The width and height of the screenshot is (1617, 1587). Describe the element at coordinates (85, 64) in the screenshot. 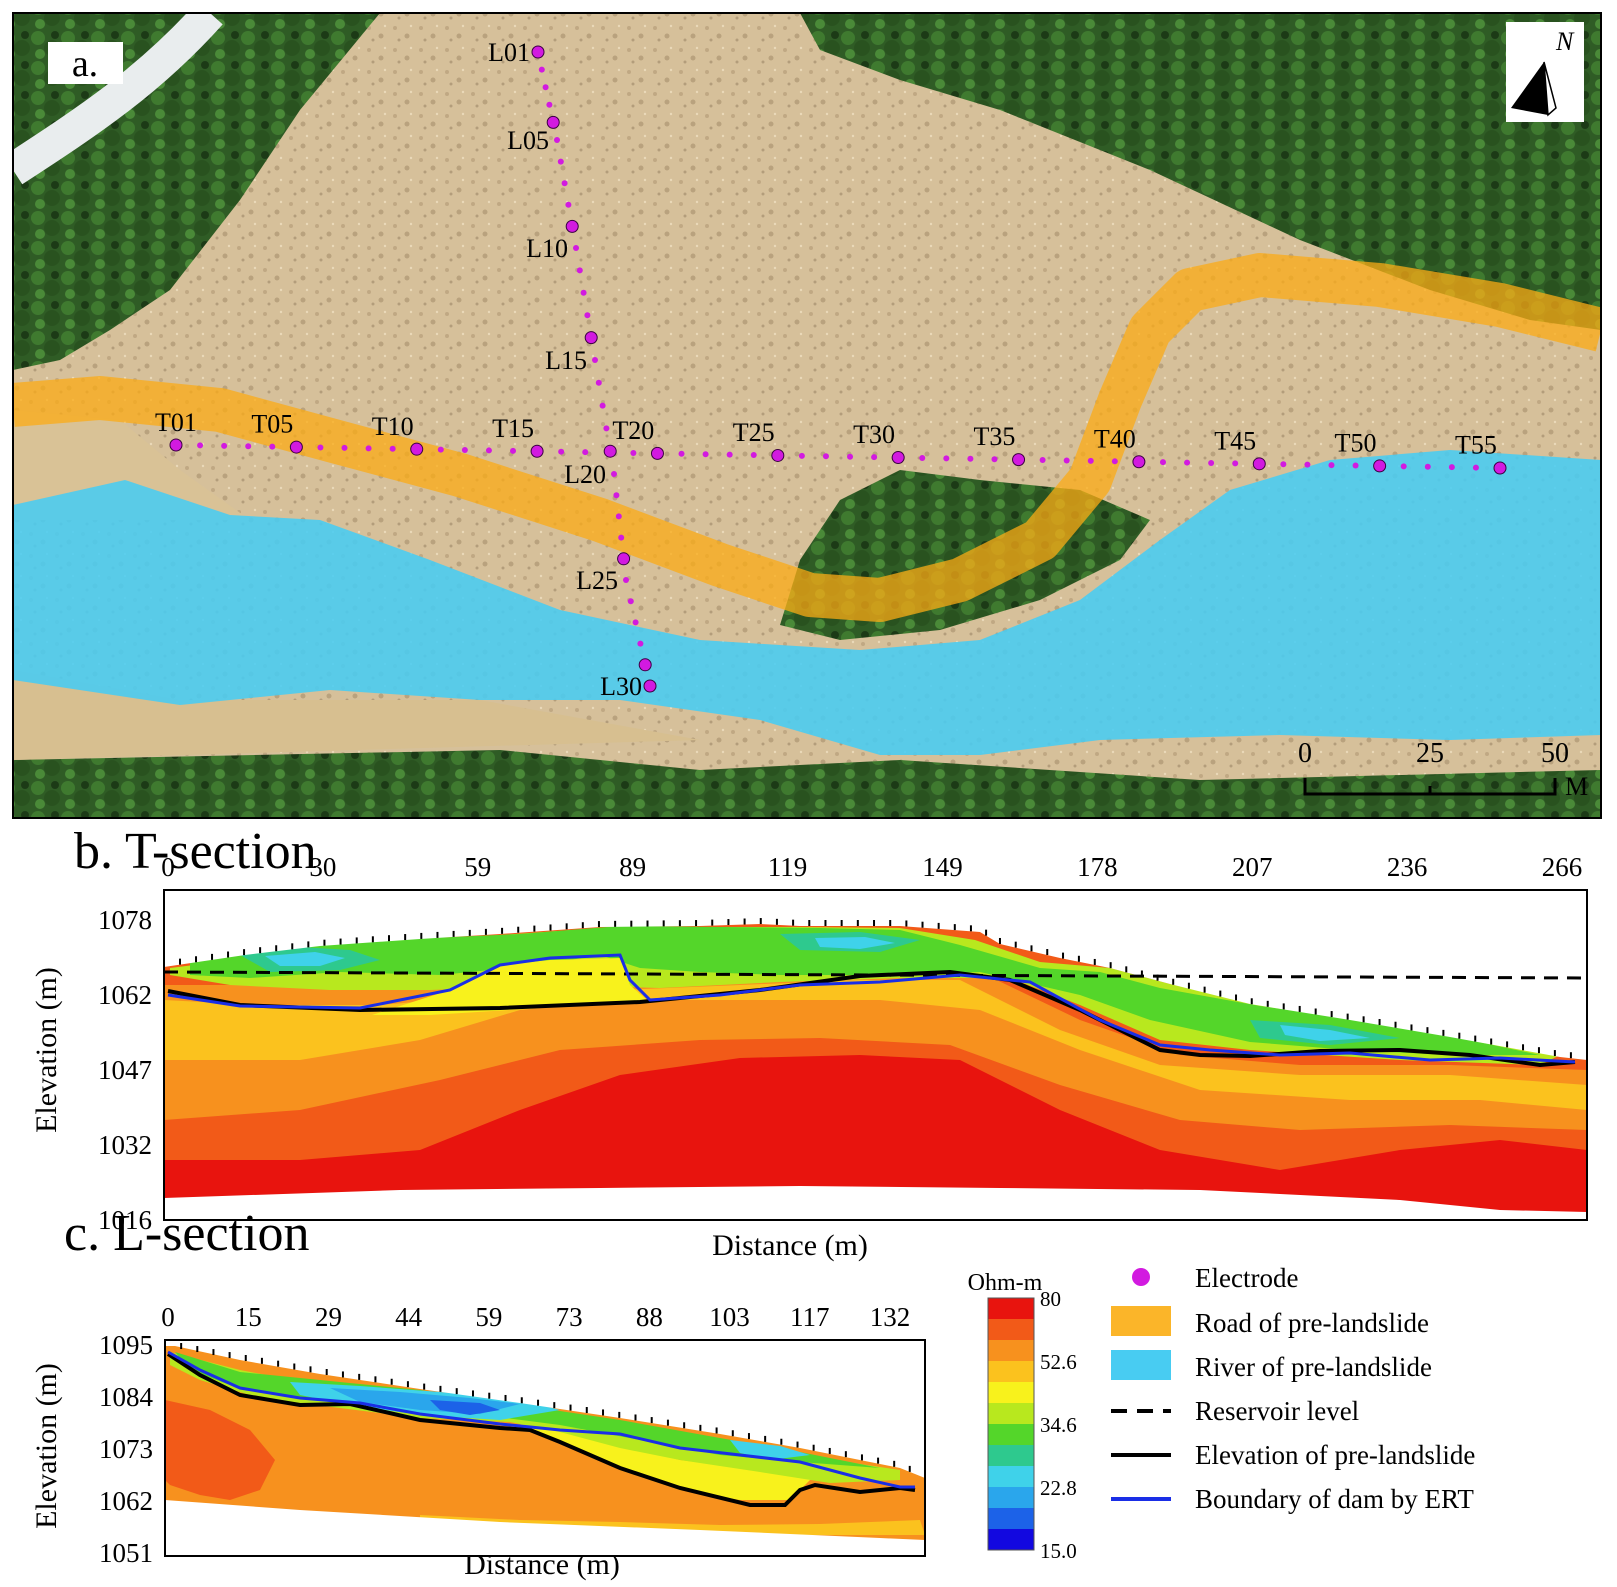

I see `panel-a-label: a.` at that location.